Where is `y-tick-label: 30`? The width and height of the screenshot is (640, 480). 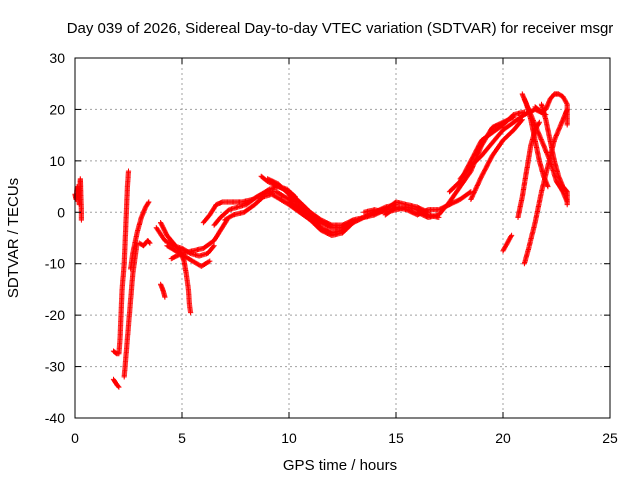
y-tick-label: 30 is located at coordinates (57, 58).